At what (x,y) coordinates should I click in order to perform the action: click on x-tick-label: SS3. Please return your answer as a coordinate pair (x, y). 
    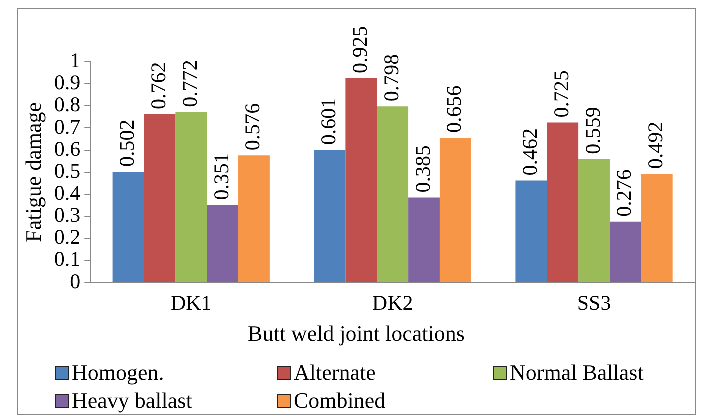
    Looking at the image, I should click on (594, 302).